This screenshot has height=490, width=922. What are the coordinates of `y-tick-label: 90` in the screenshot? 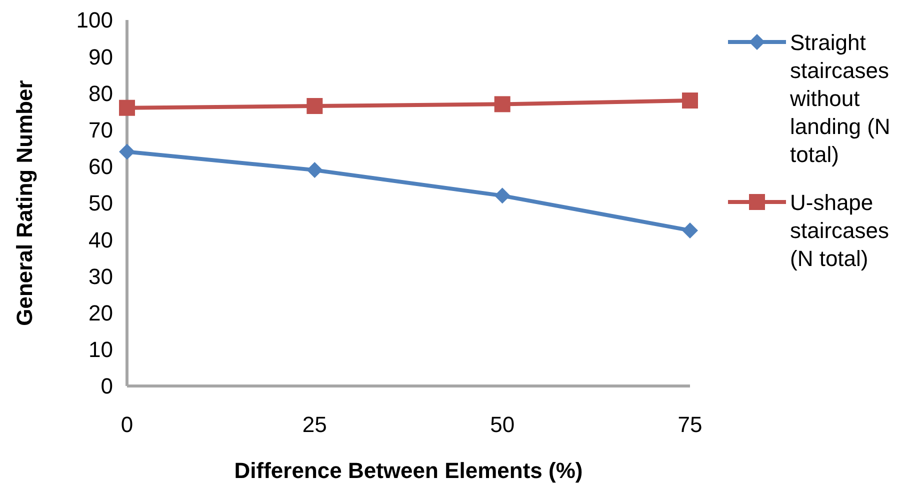 It's located at (100, 57).